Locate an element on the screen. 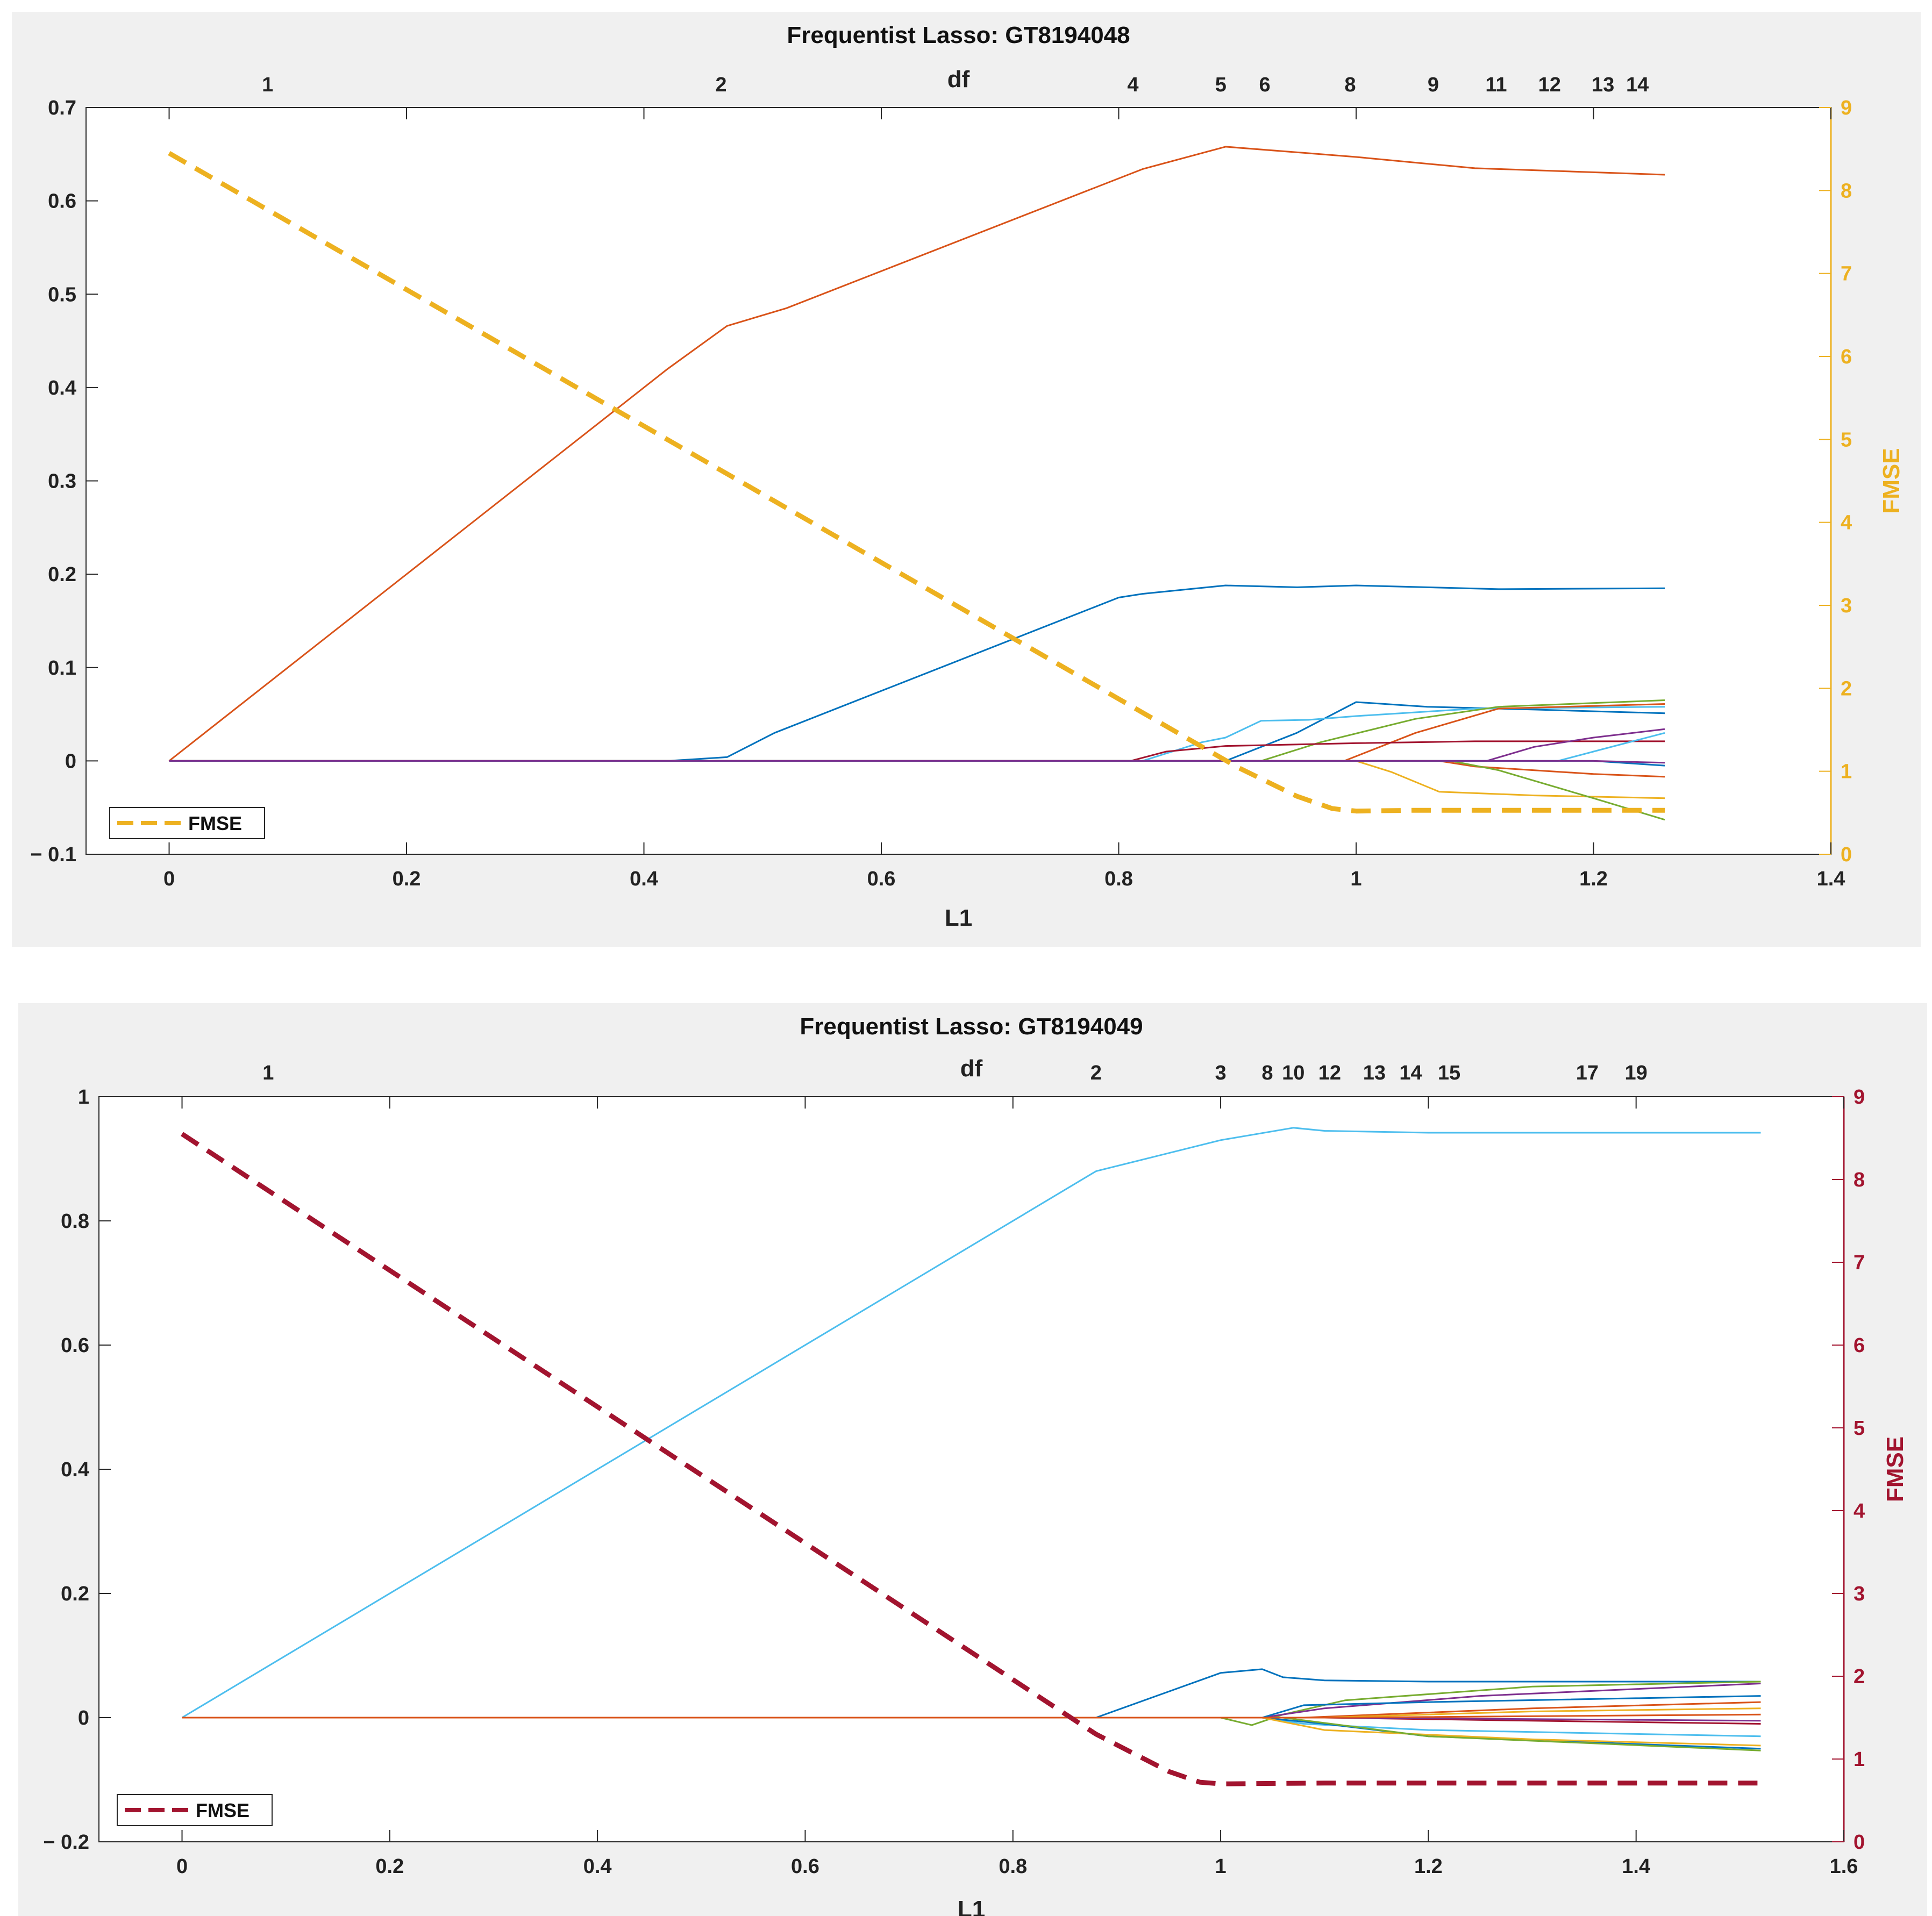  chart-2-df-tick-label: 17 is located at coordinates (1587, 1073).